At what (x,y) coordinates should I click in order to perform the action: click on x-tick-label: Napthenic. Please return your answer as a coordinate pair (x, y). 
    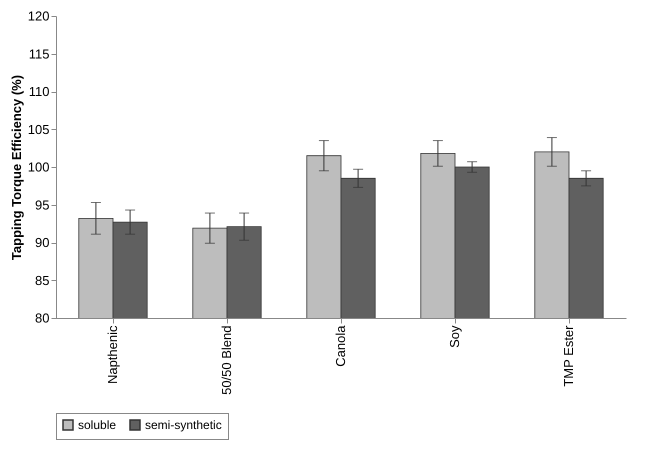
    Looking at the image, I should click on (112, 354).